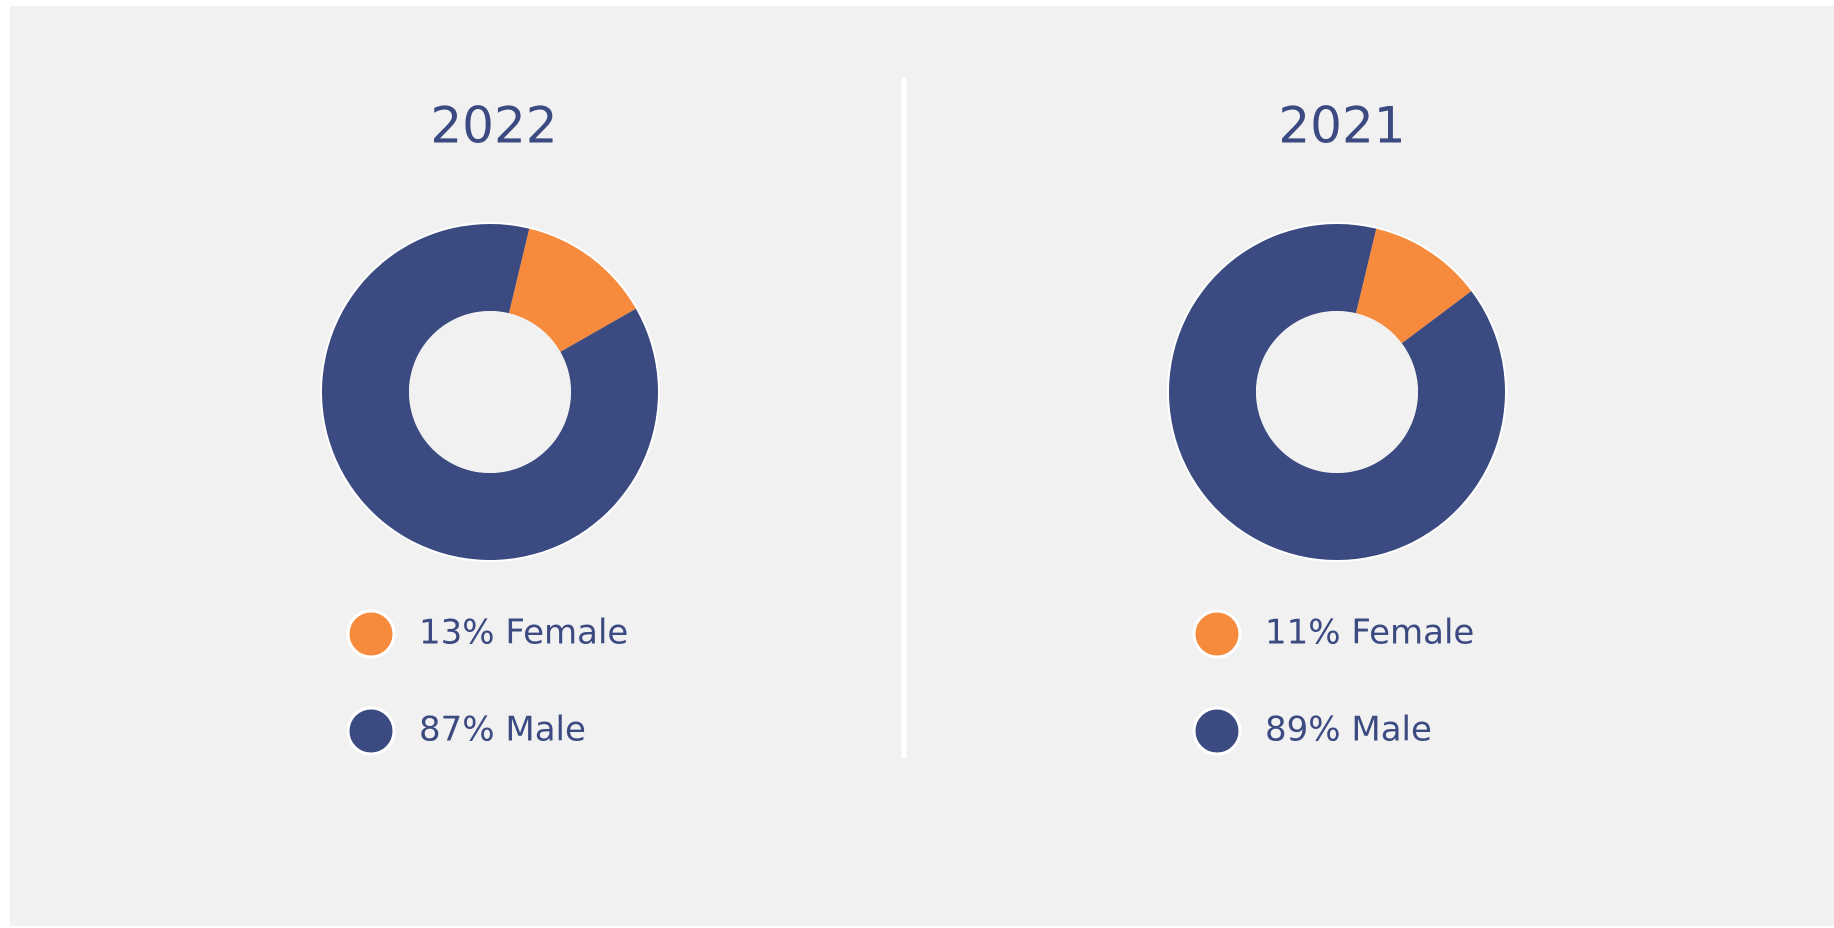 This screenshot has width=1834, height=928. Describe the element at coordinates (1369, 633) in the screenshot. I see `legend-label: 11% Female` at that location.